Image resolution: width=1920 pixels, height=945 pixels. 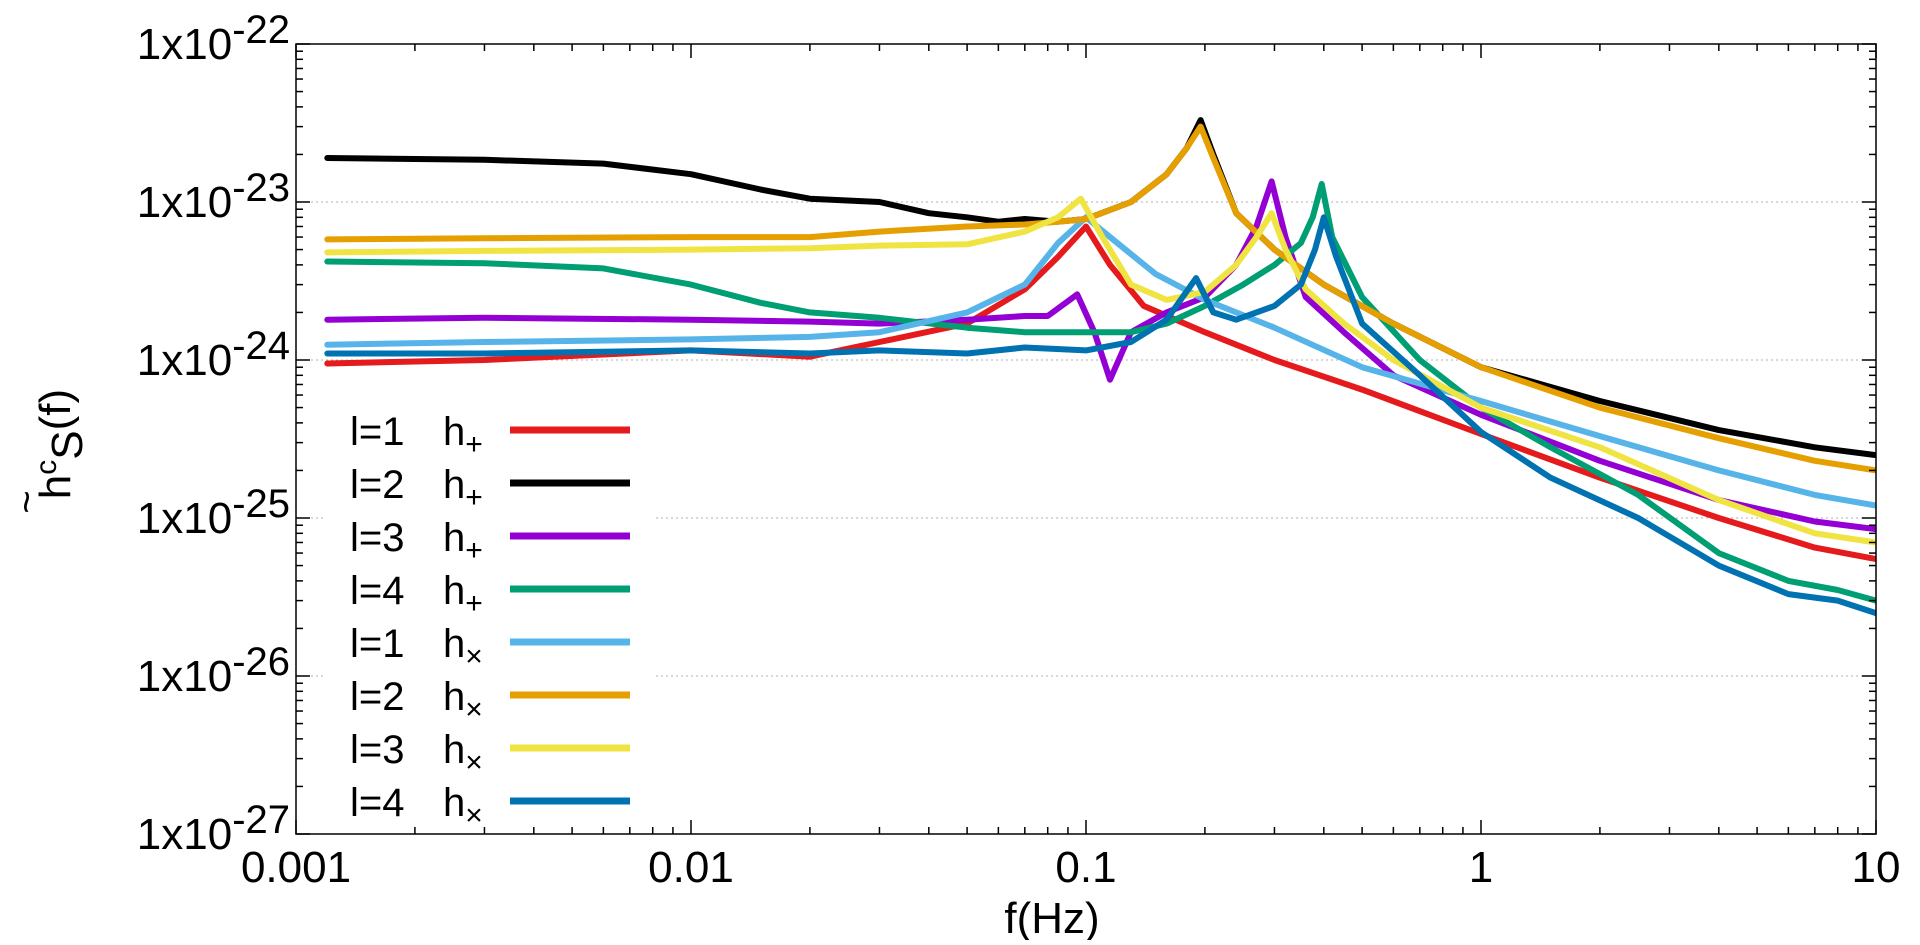 I want to click on y-tick-label-0: 1x10⁻²², so click(x=213, y=38).